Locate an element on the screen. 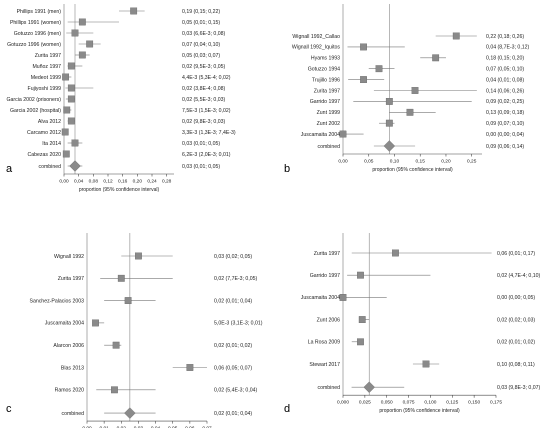 The image size is (550, 428). combined-label: combined is located at coordinates (329, 388).